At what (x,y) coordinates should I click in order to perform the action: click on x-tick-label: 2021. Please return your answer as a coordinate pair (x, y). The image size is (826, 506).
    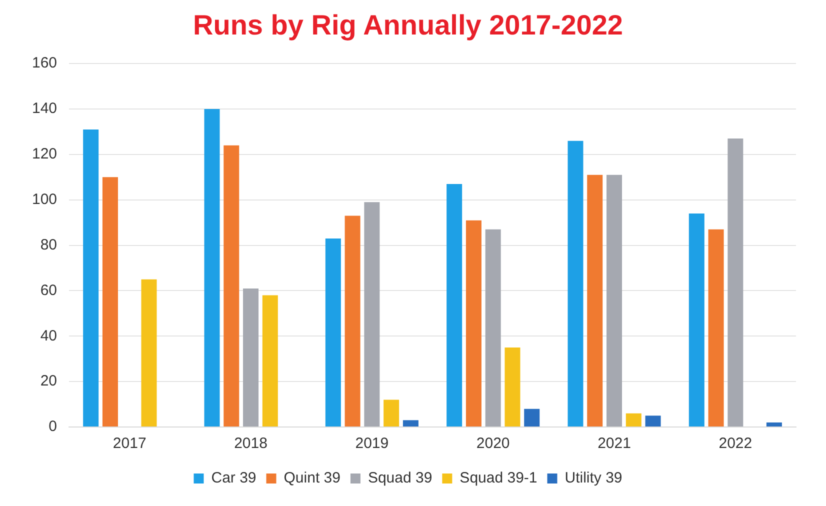
    Looking at the image, I should click on (614, 443).